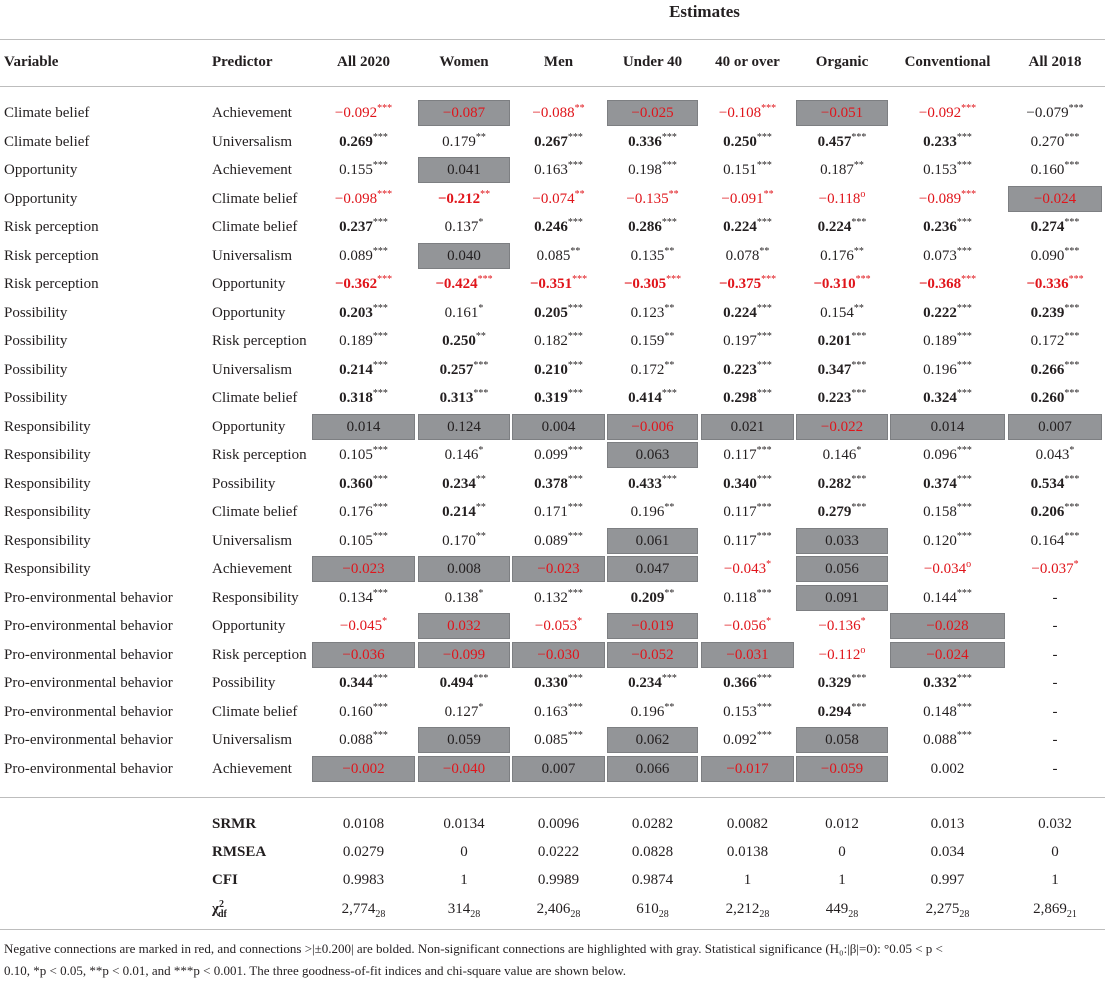  What do you see at coordinates (456, 683) in the screenshot?
I see `estimate-value: 0.494` at bounding box center [456, 683].